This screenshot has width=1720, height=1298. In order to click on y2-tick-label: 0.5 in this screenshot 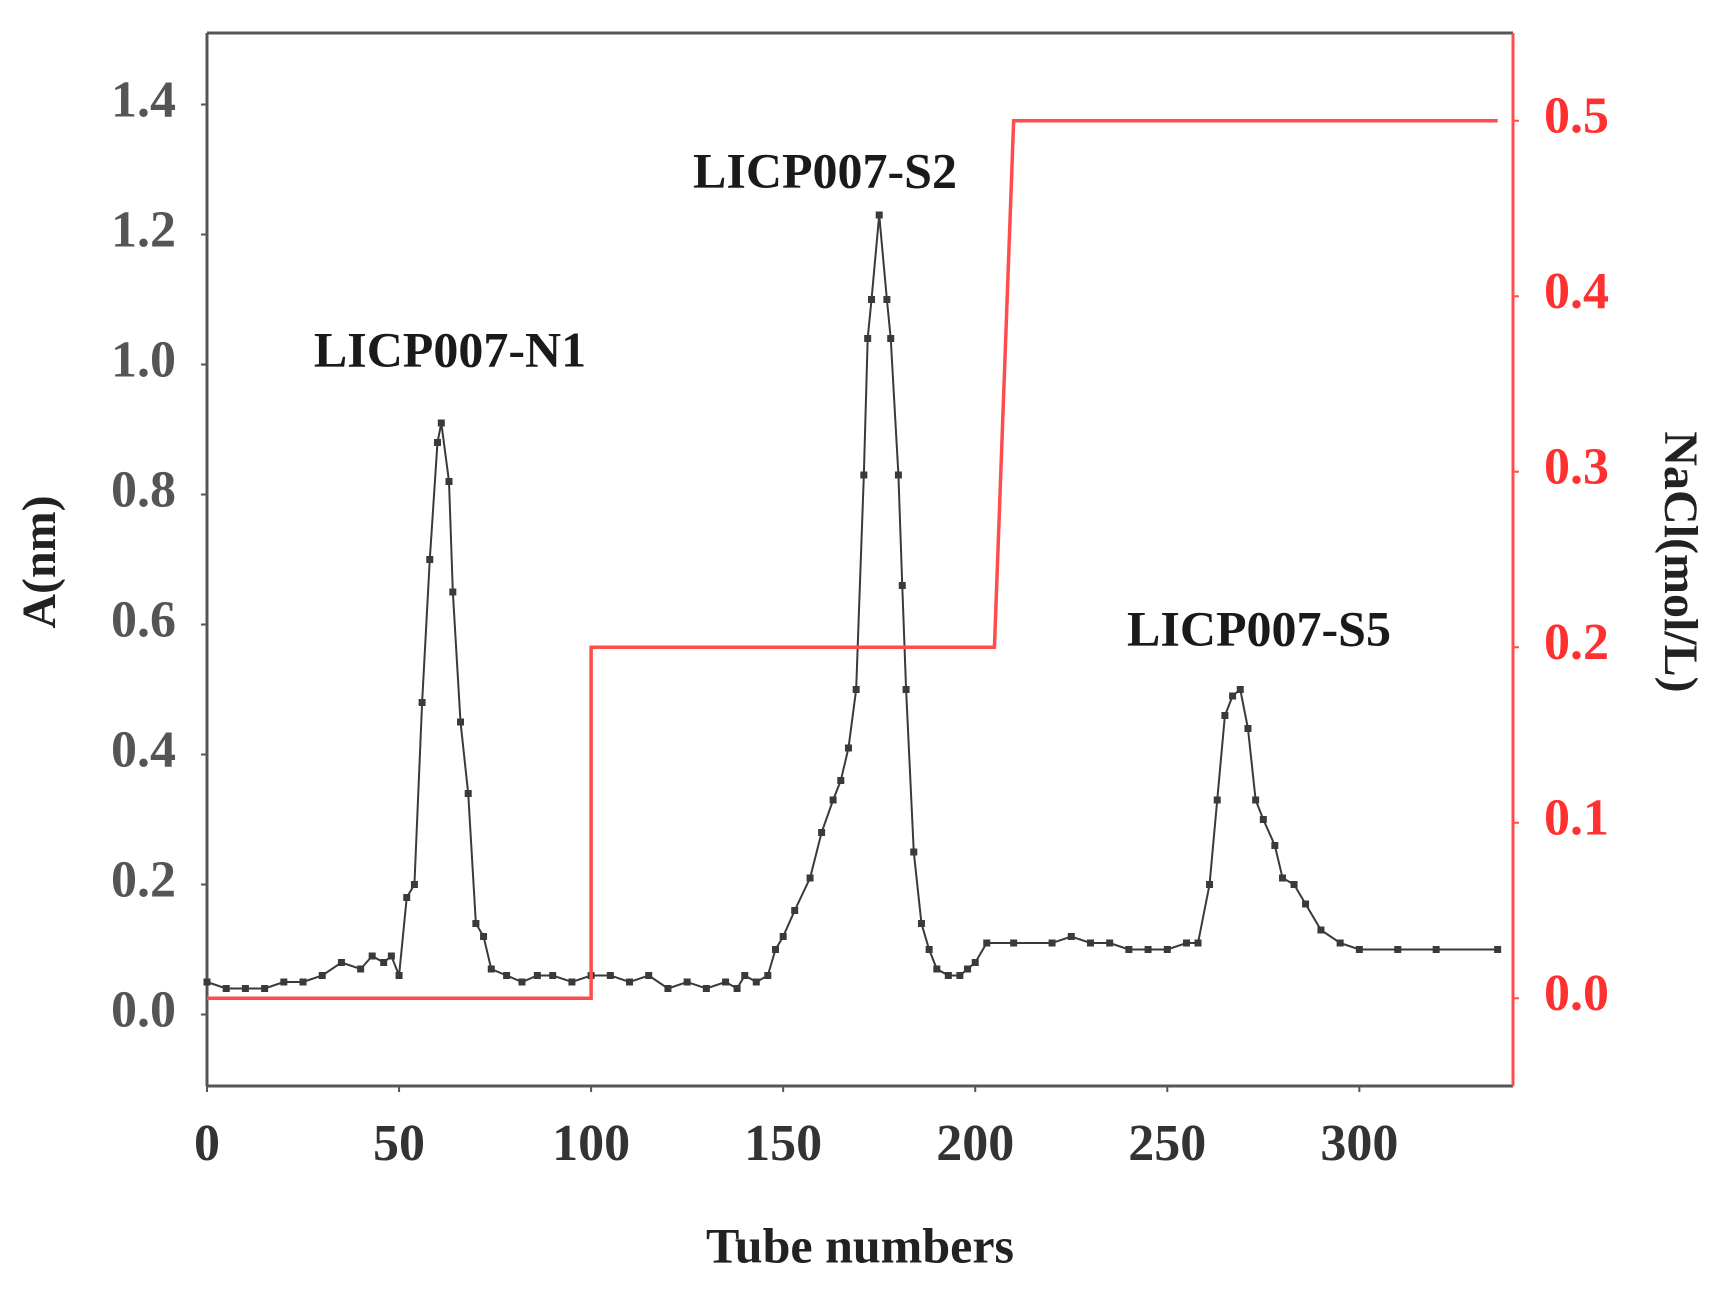, I will do `click(1576, 116)`.